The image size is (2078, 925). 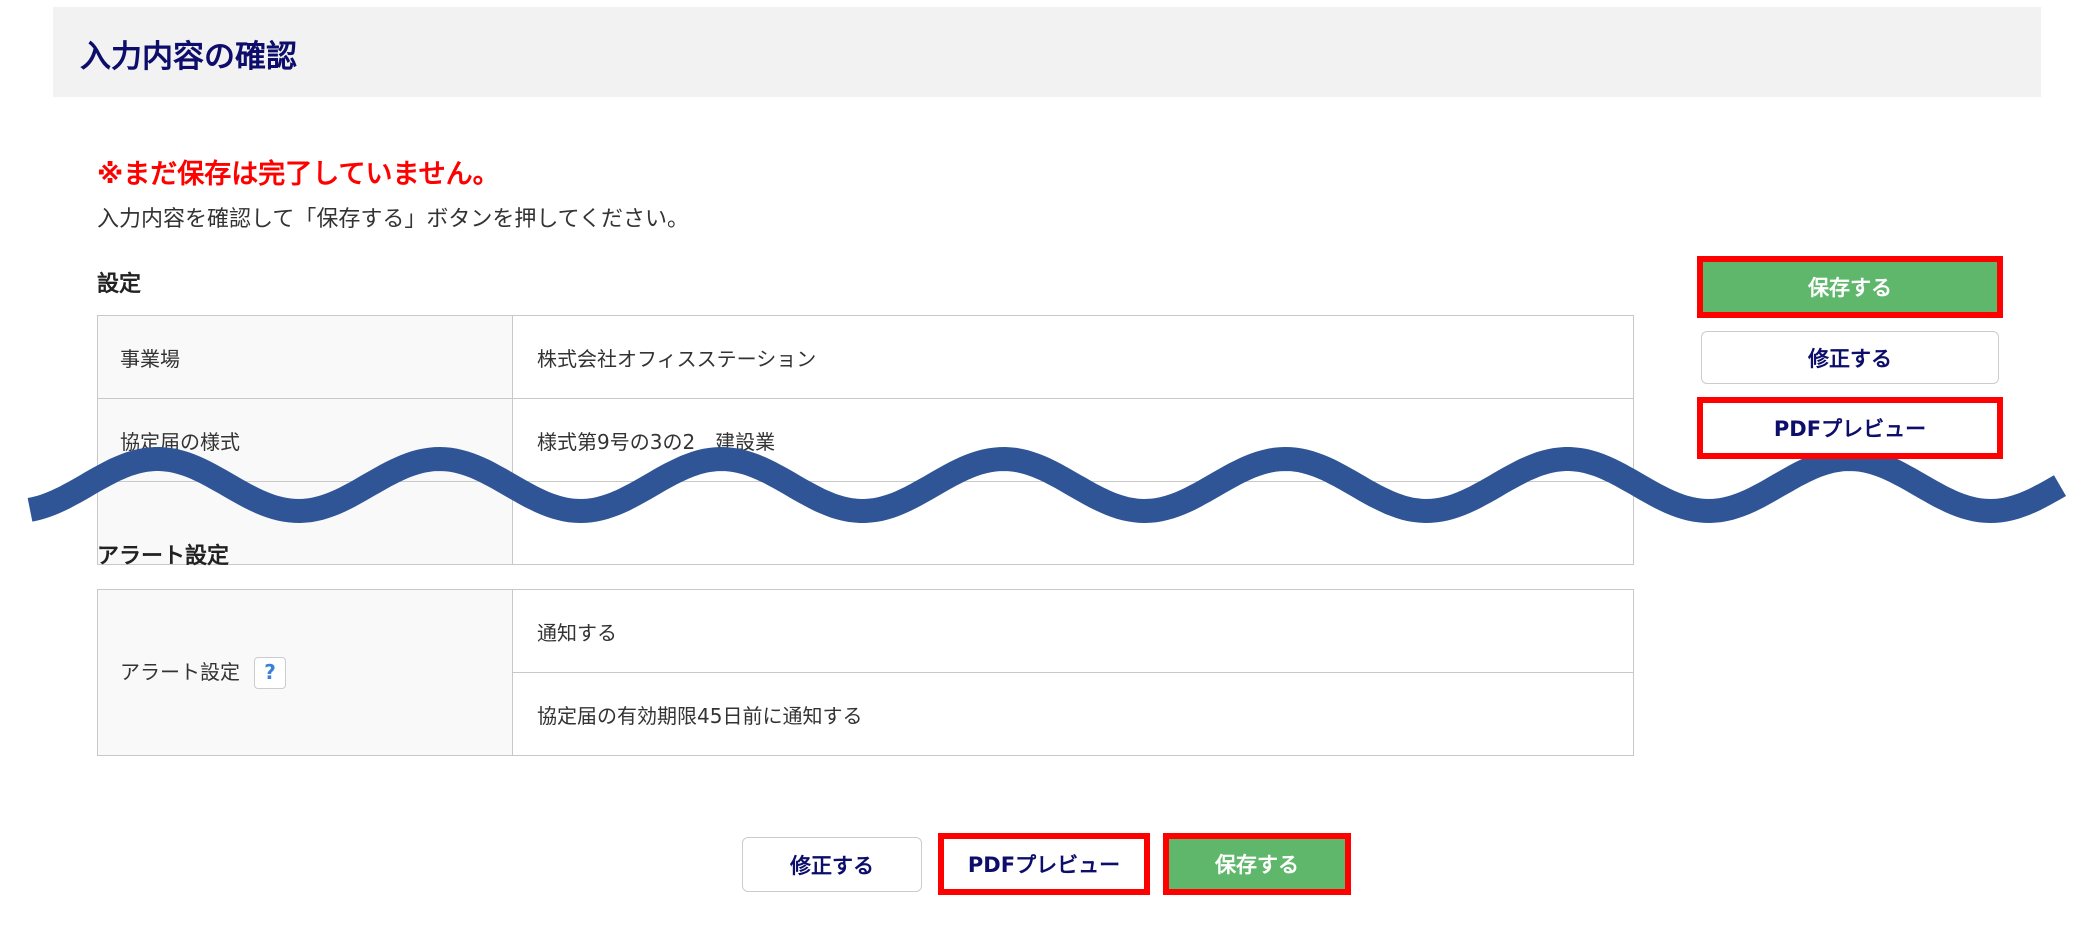 What do you see at coordinates (1073, 357) in the screenshot?
I see `row-value: 株式会社オフィスステーション` at bounding box center [1073, 357].